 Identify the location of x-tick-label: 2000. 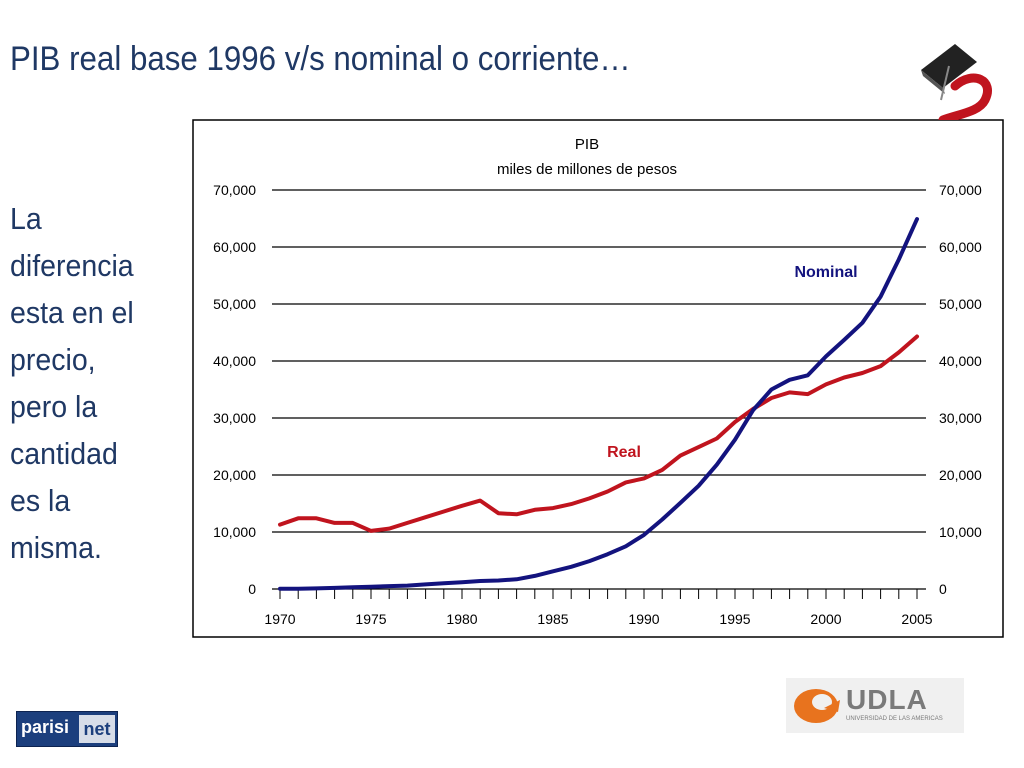
(825, 619).